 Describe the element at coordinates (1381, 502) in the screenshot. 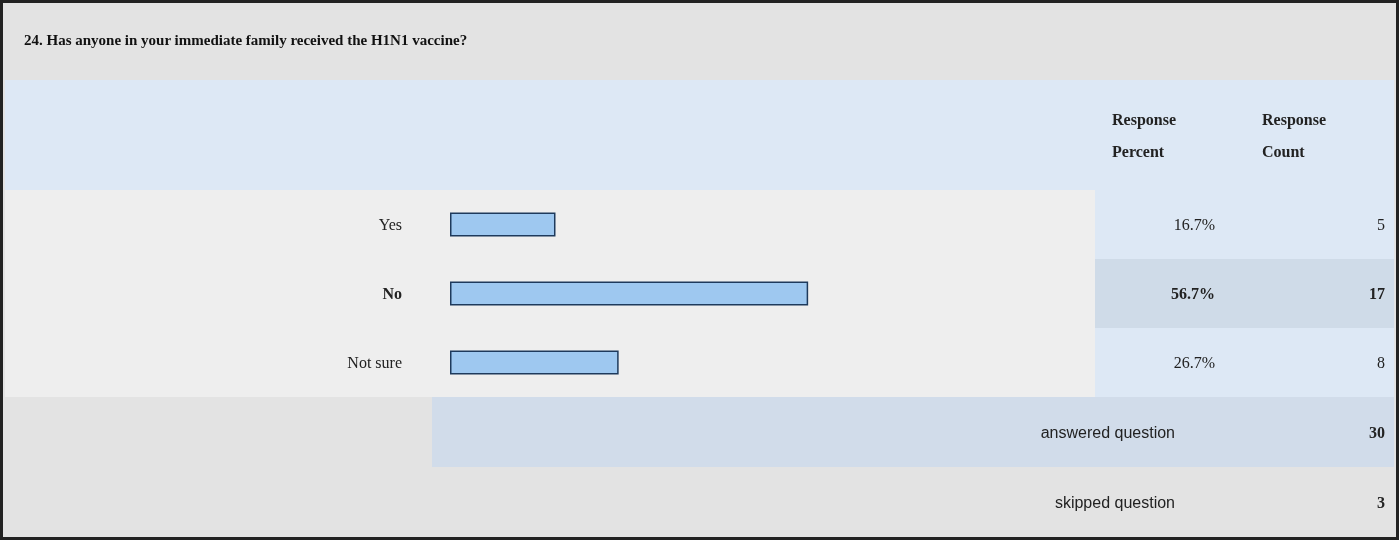

I see `text: 3` at that location.